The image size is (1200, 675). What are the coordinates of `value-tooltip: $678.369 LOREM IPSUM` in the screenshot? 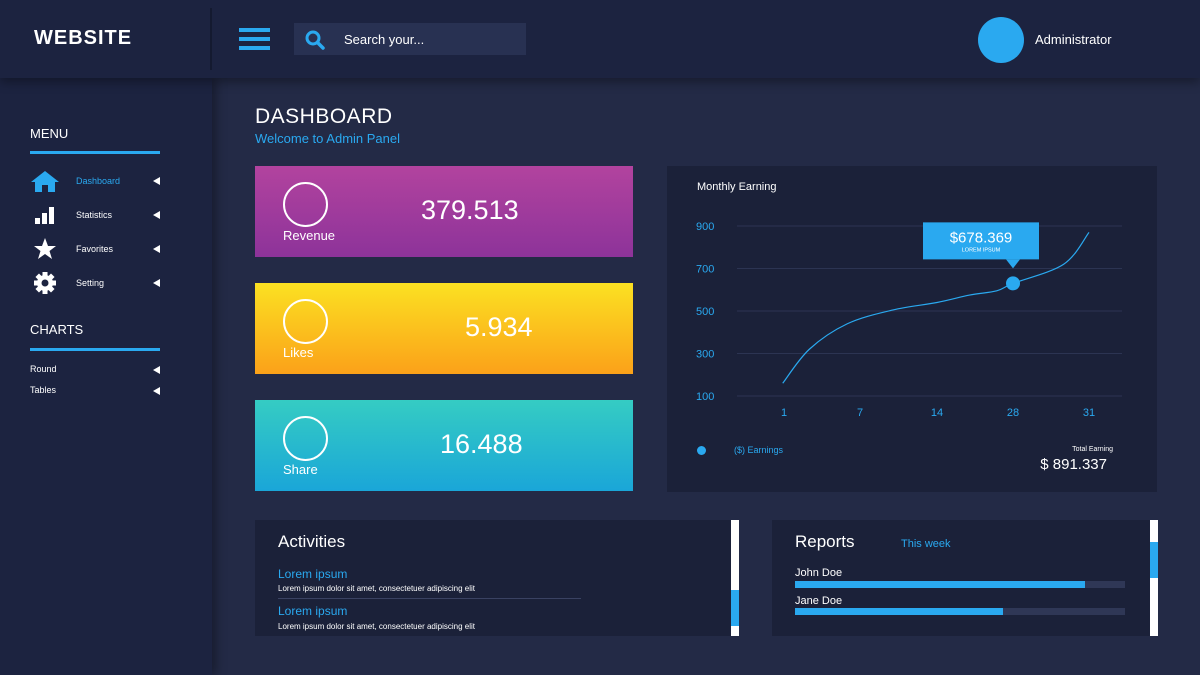 It's located at (981, 245).